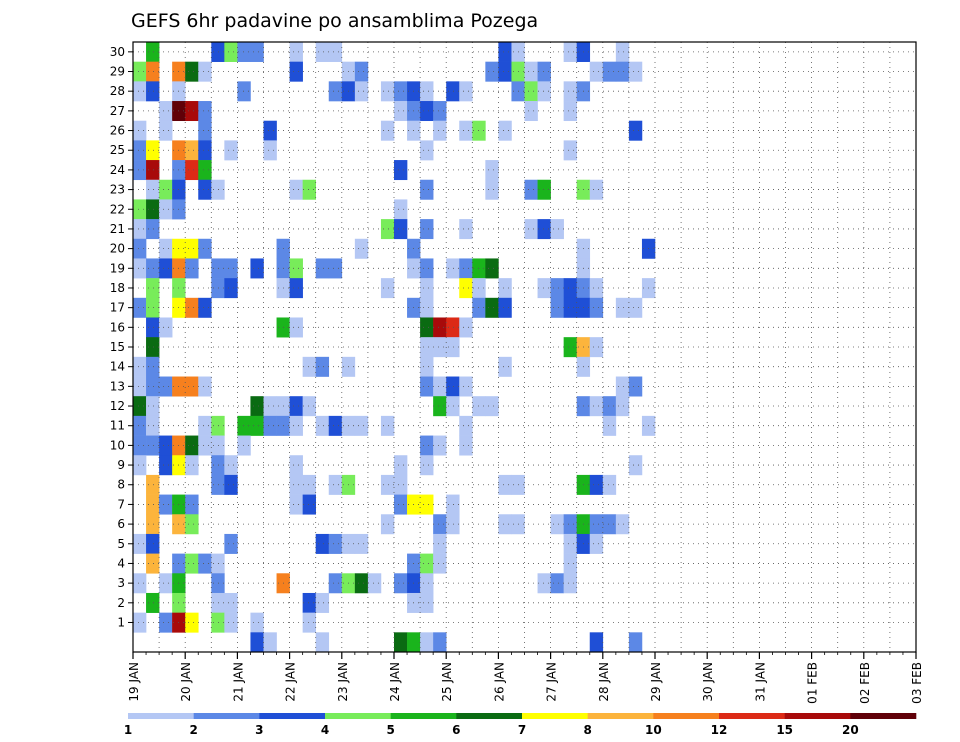  I want to click on y-tick-label: 28, so click(117, 91).